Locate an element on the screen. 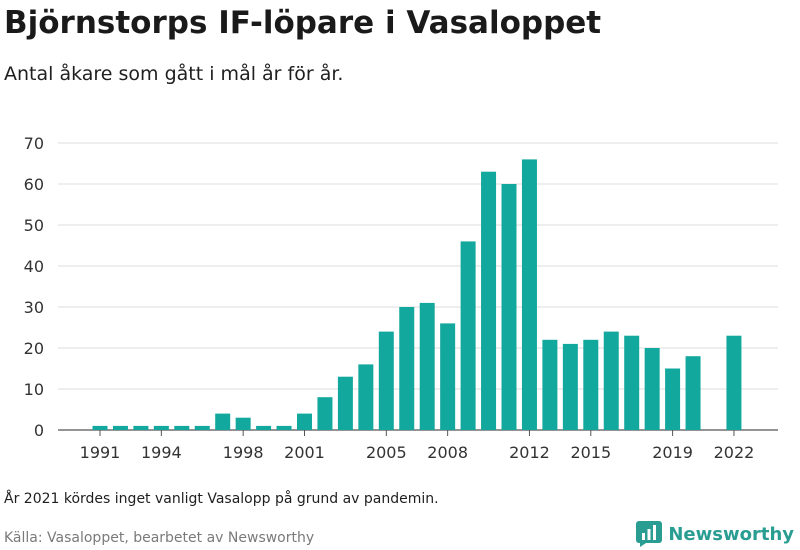 The image size is (800, 550). brand-name: Newsworthy is located at coordinates (731, 534).